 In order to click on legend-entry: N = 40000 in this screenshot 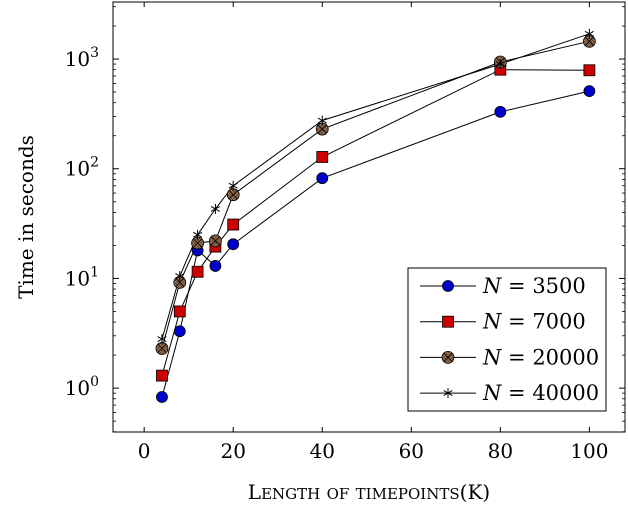, I will do `click(509, 393)`.